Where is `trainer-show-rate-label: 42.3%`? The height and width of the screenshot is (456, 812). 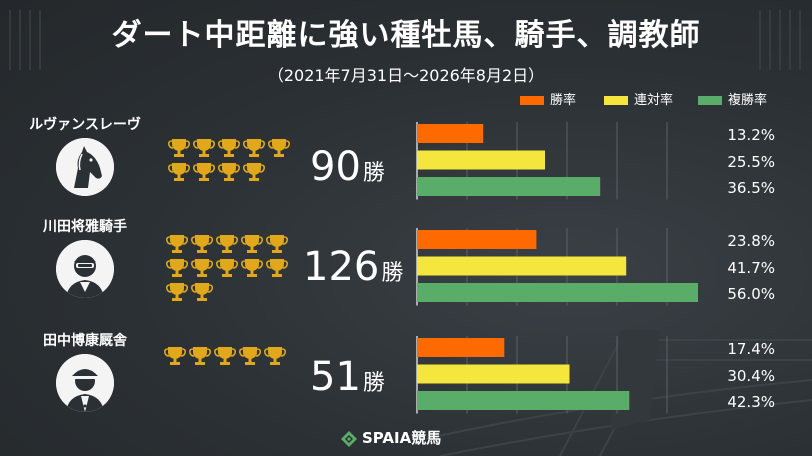 trainer-show-rate-label: 42.3% is located at coordinates (751, 402).